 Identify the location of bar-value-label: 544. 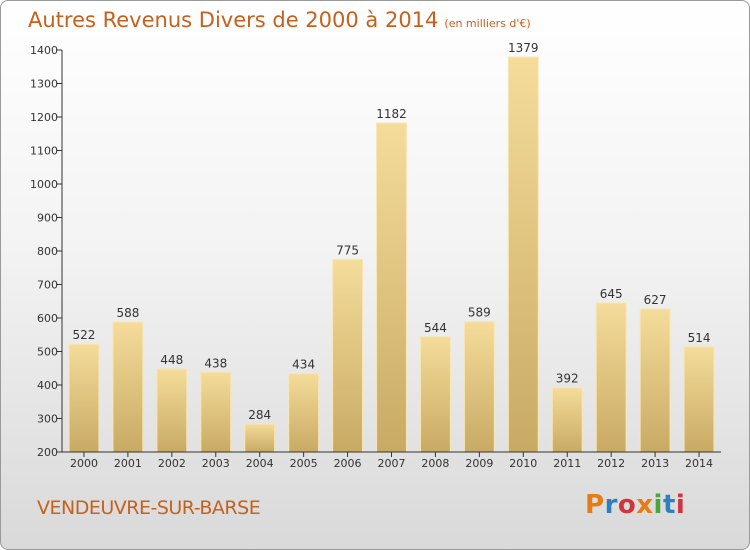
(435, 328).